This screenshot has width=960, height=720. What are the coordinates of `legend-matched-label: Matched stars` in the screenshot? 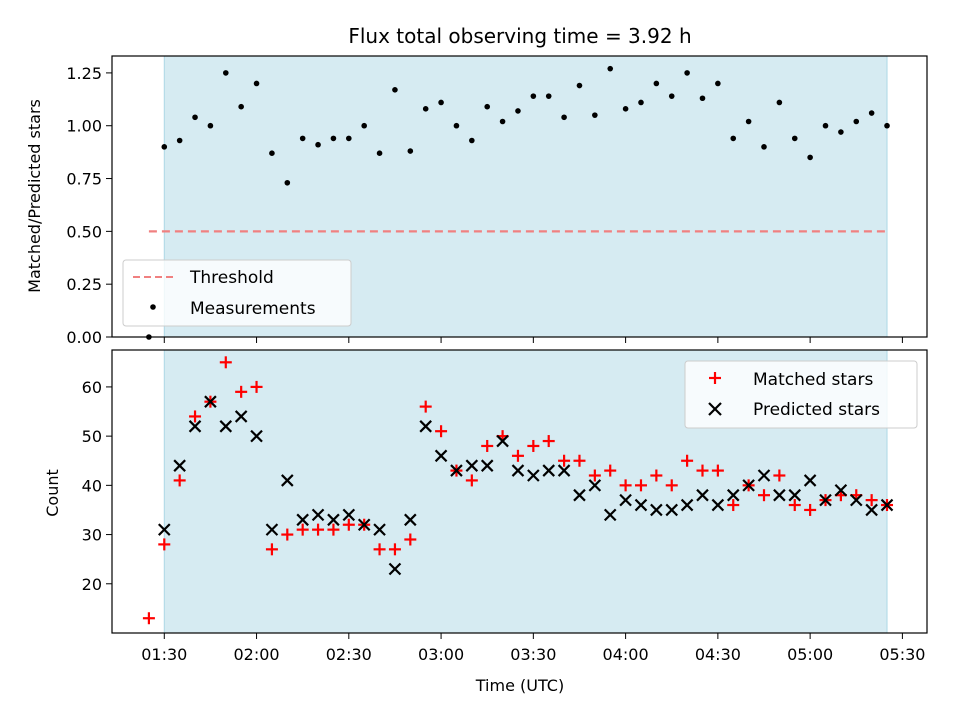 It's located at (813, 380).